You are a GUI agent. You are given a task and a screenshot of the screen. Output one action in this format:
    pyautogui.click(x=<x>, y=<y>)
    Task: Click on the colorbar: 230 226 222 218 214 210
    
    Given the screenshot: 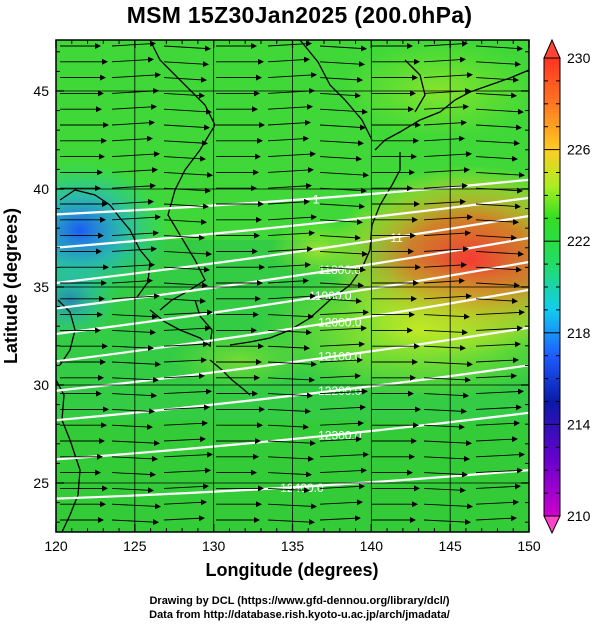 What is the action you would take?
    pyautogui.click(x=567, y=286)
    